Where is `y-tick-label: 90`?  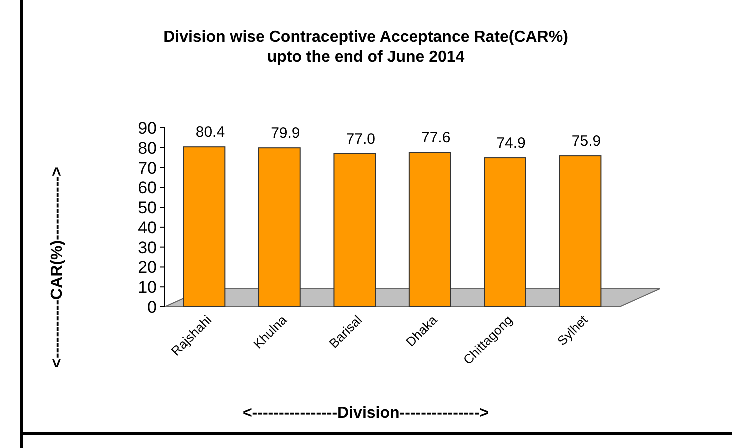 y-tick-label: 90 is located at coordinates (147, 128).